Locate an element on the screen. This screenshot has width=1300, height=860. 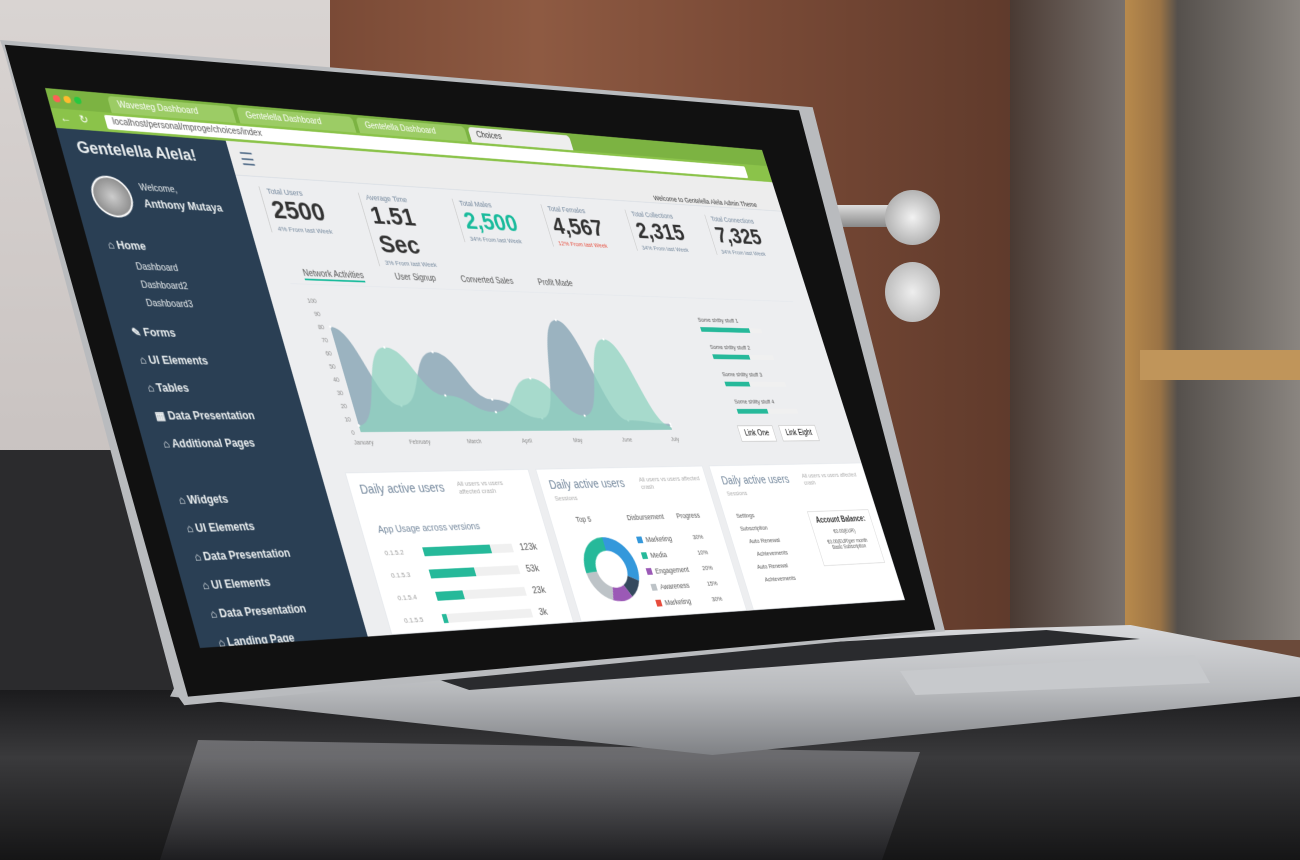
y-tick-label: 50 is located at coordinates (333, 367).